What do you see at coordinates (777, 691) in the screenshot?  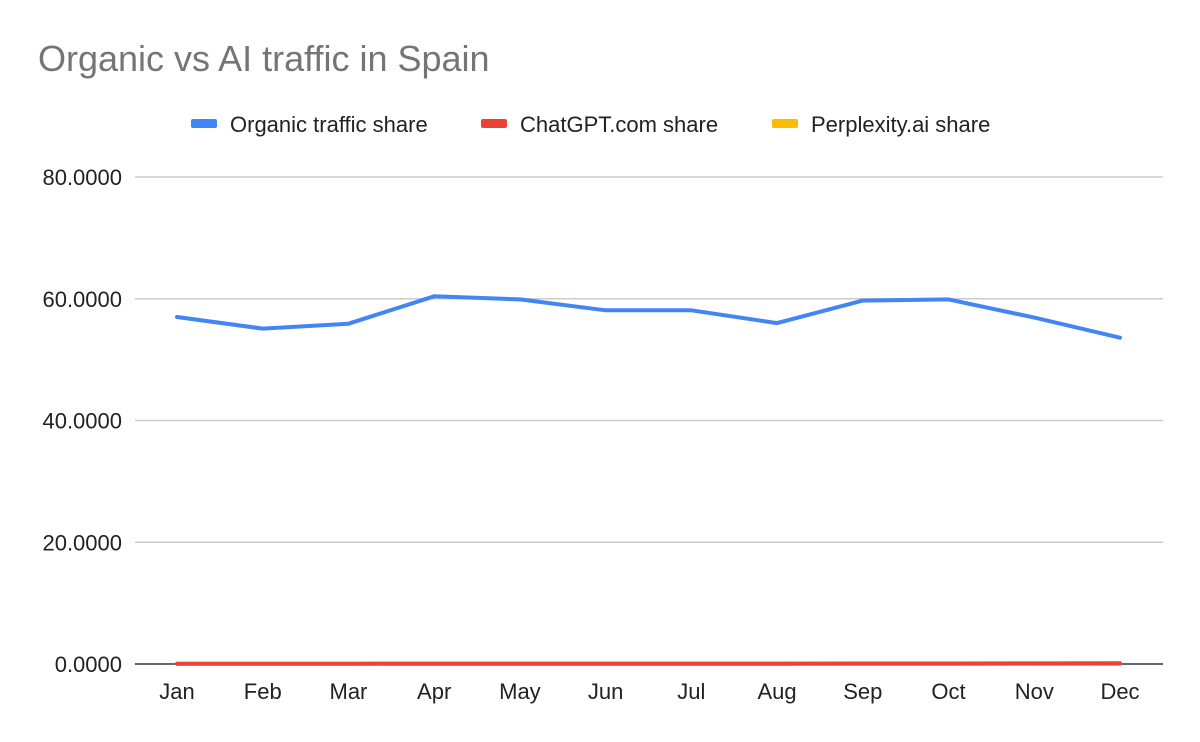 I see `x-tick-label: Aug` at bounding box center [777, 691].